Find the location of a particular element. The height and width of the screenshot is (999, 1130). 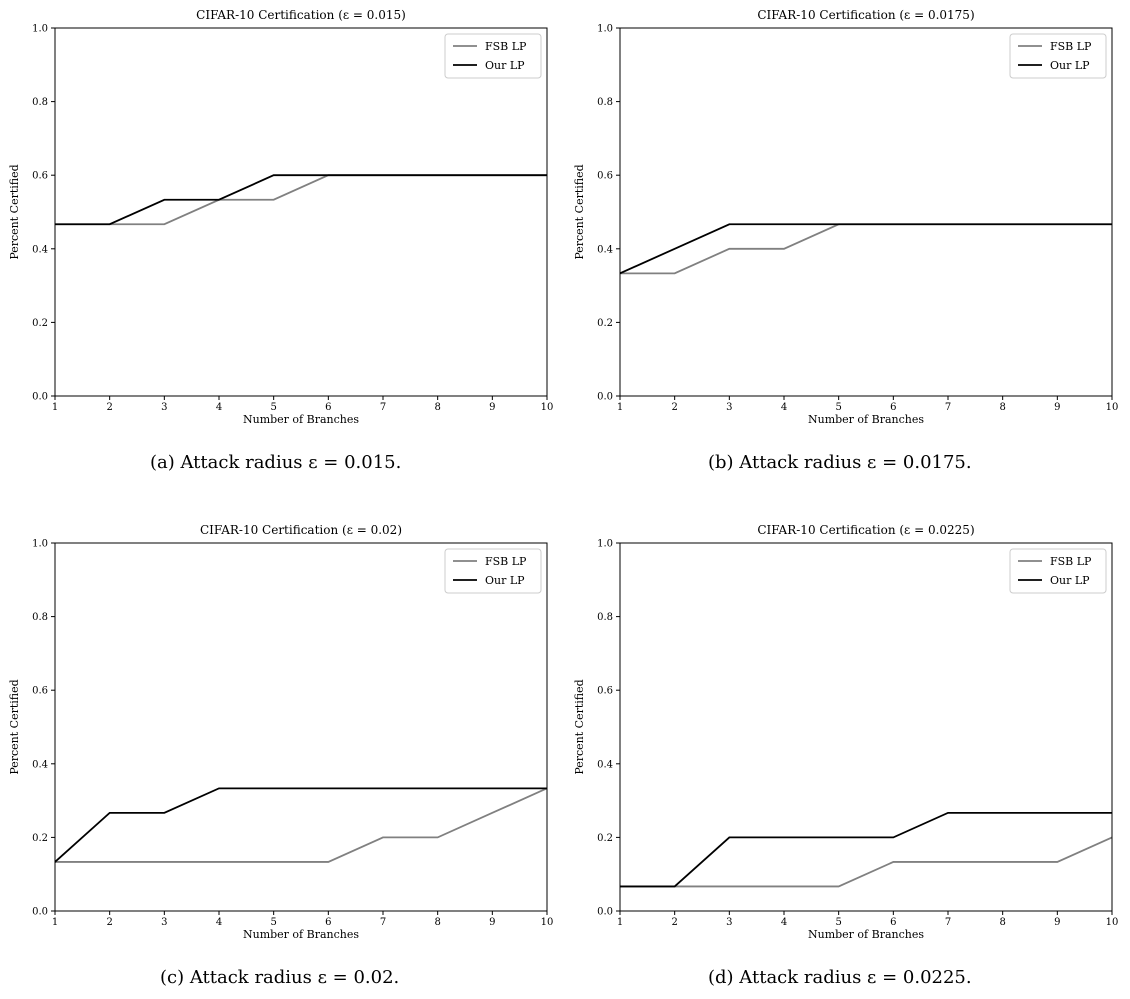

chart-title: CIFAR-10 Certification (ε = 0.0225) is located at coordinates (865, 530).